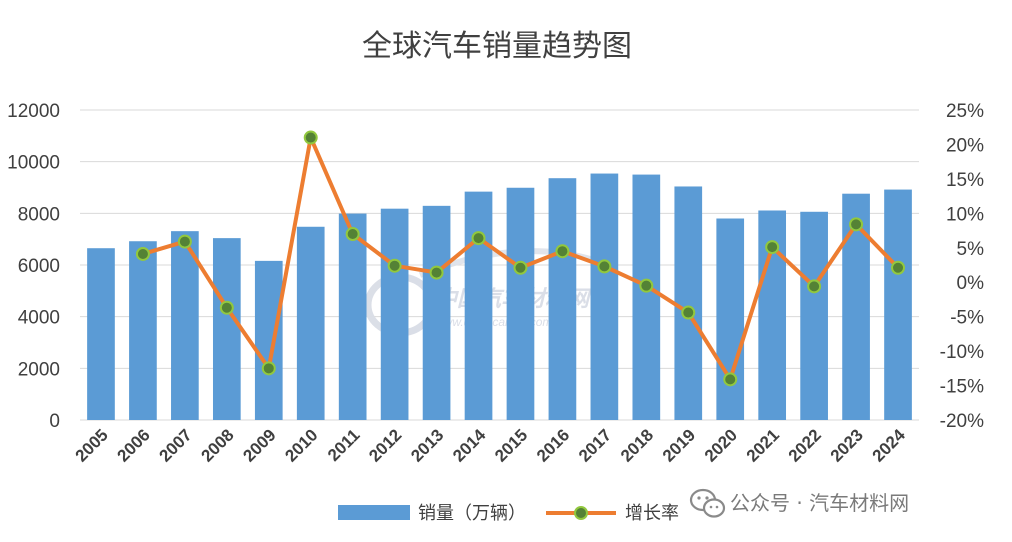  I want to click on x-tick-label: 2021, so click(763, 445).